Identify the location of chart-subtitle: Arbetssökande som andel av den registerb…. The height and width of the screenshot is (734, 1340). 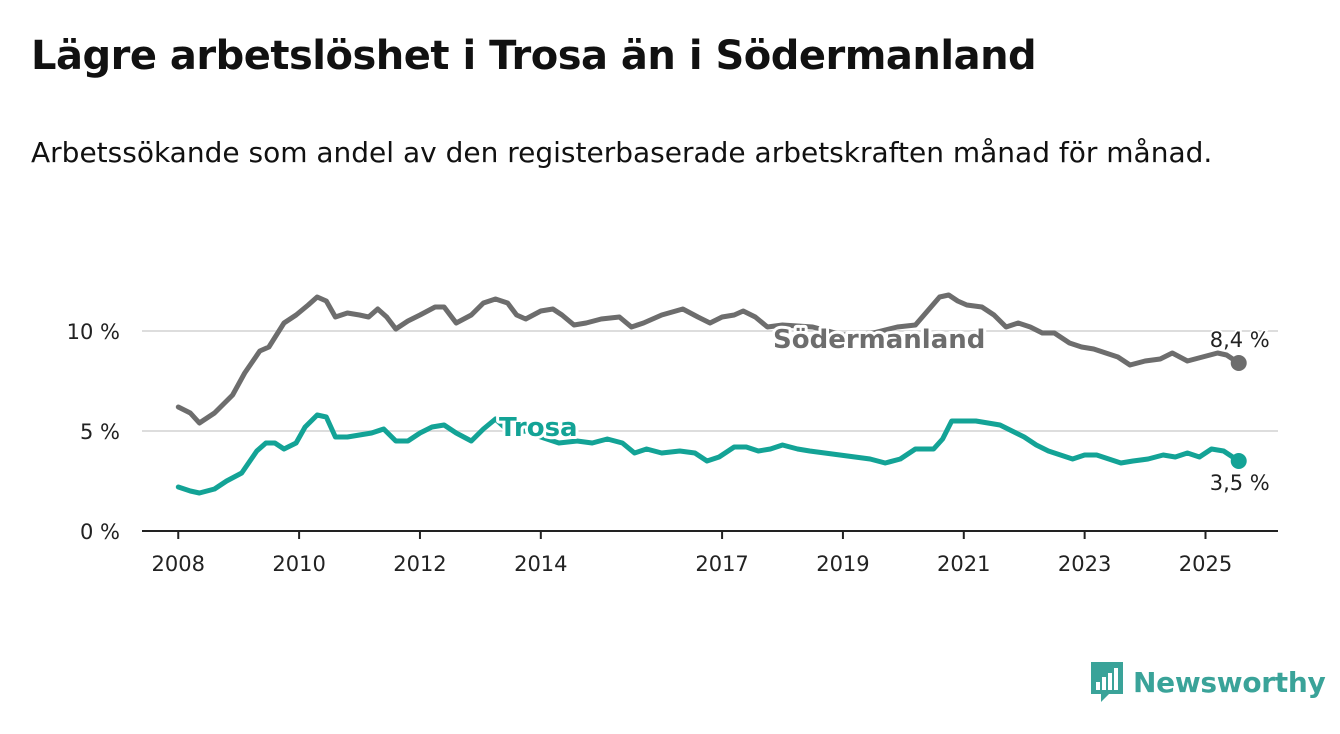
(622, 152).